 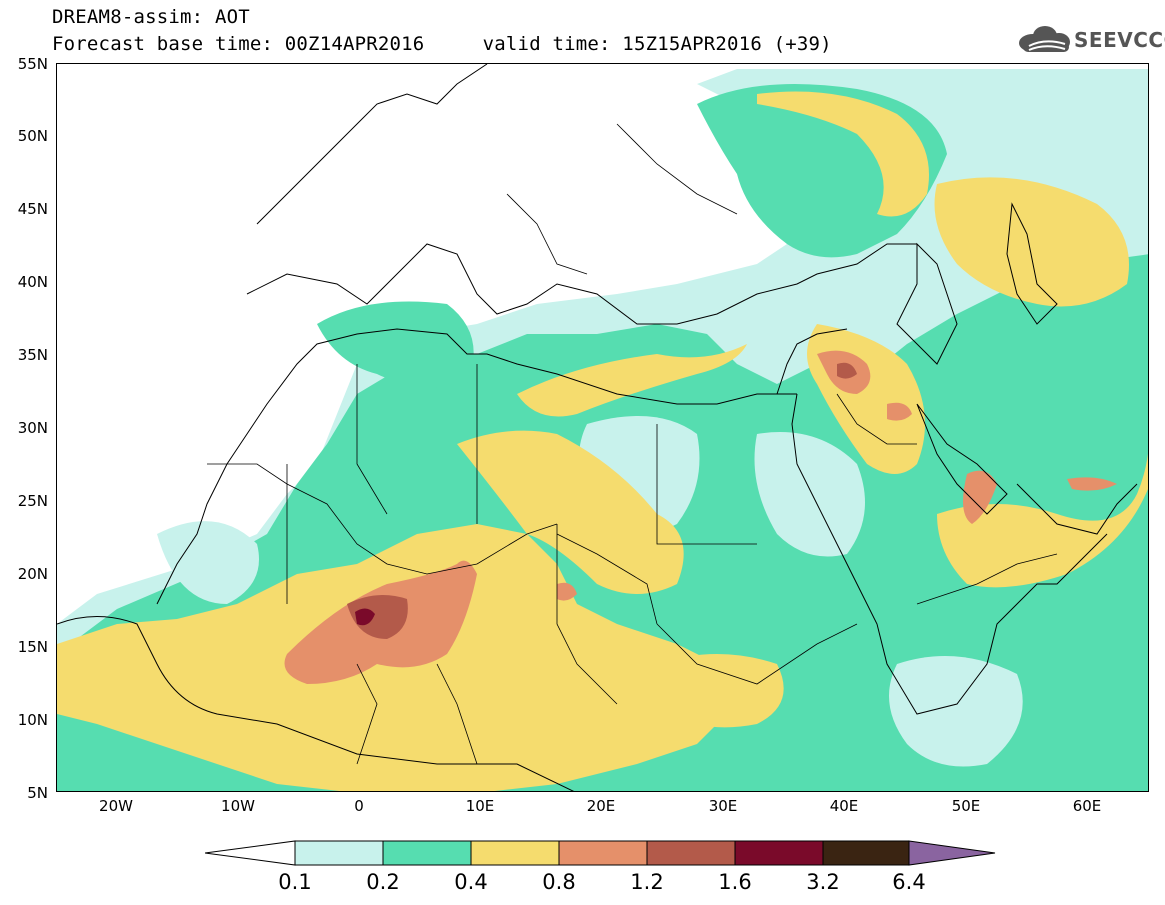 I want to click on lon-label: 40E, so click(x=844, y=806).